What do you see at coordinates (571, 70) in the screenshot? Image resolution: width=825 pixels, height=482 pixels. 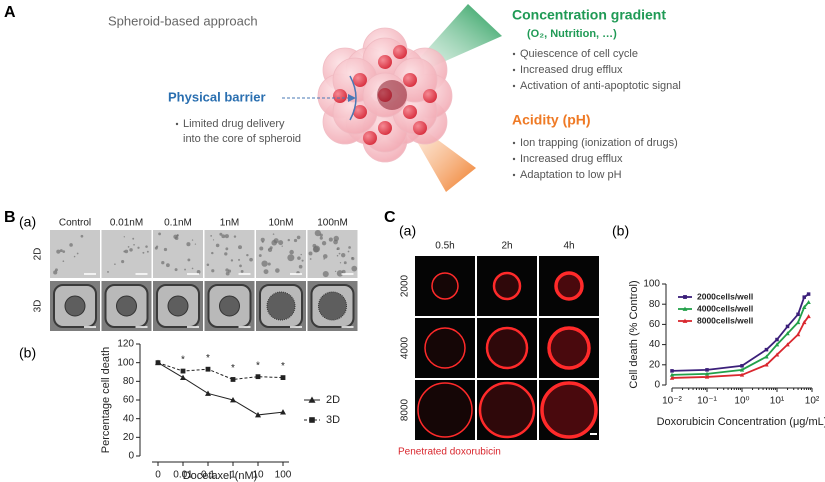 I see `bullet-text: Increased drug efflux` at bounding box center [571, 70].